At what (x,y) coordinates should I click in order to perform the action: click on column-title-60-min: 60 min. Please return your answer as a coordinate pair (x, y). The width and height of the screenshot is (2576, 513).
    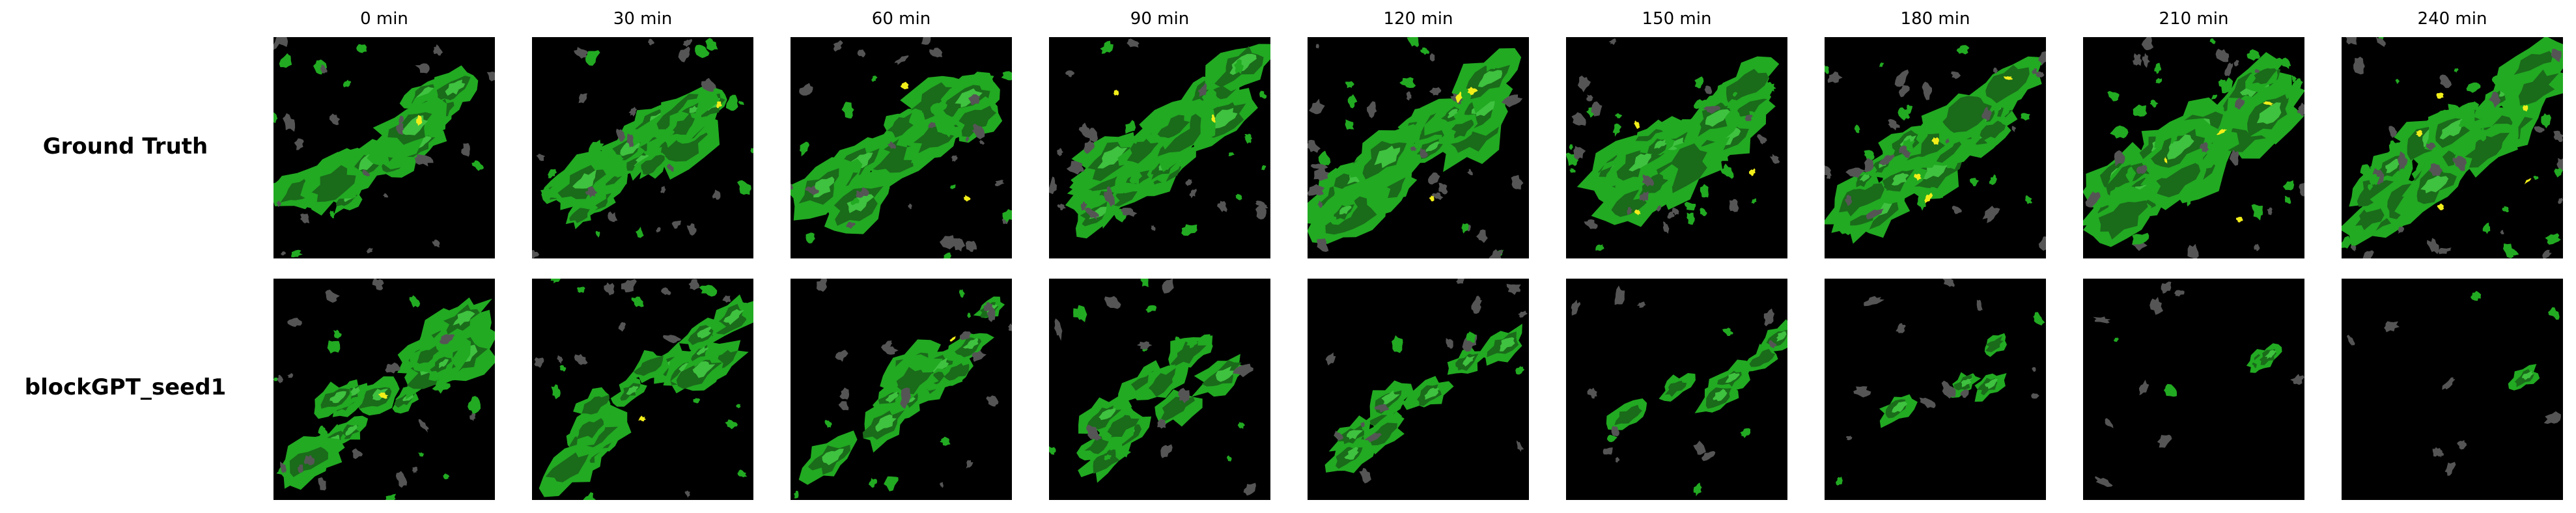
    Looking at the image, I should click on (901, 19).